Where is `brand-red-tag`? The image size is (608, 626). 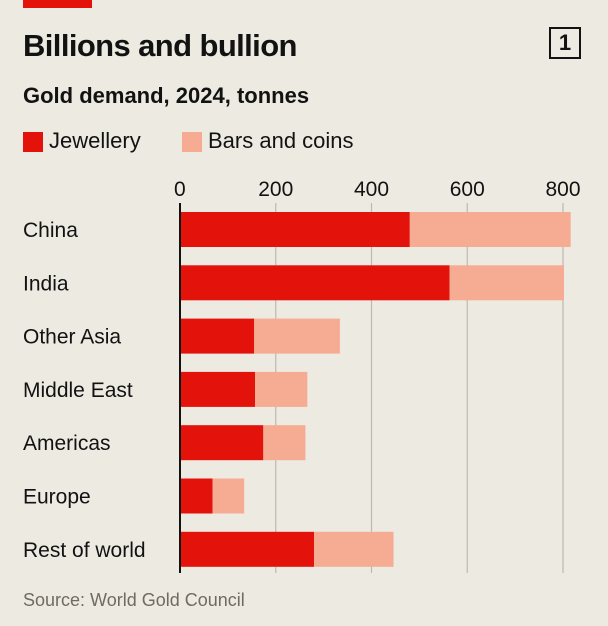 brand-red-tag is located at coordinates (57, 4).